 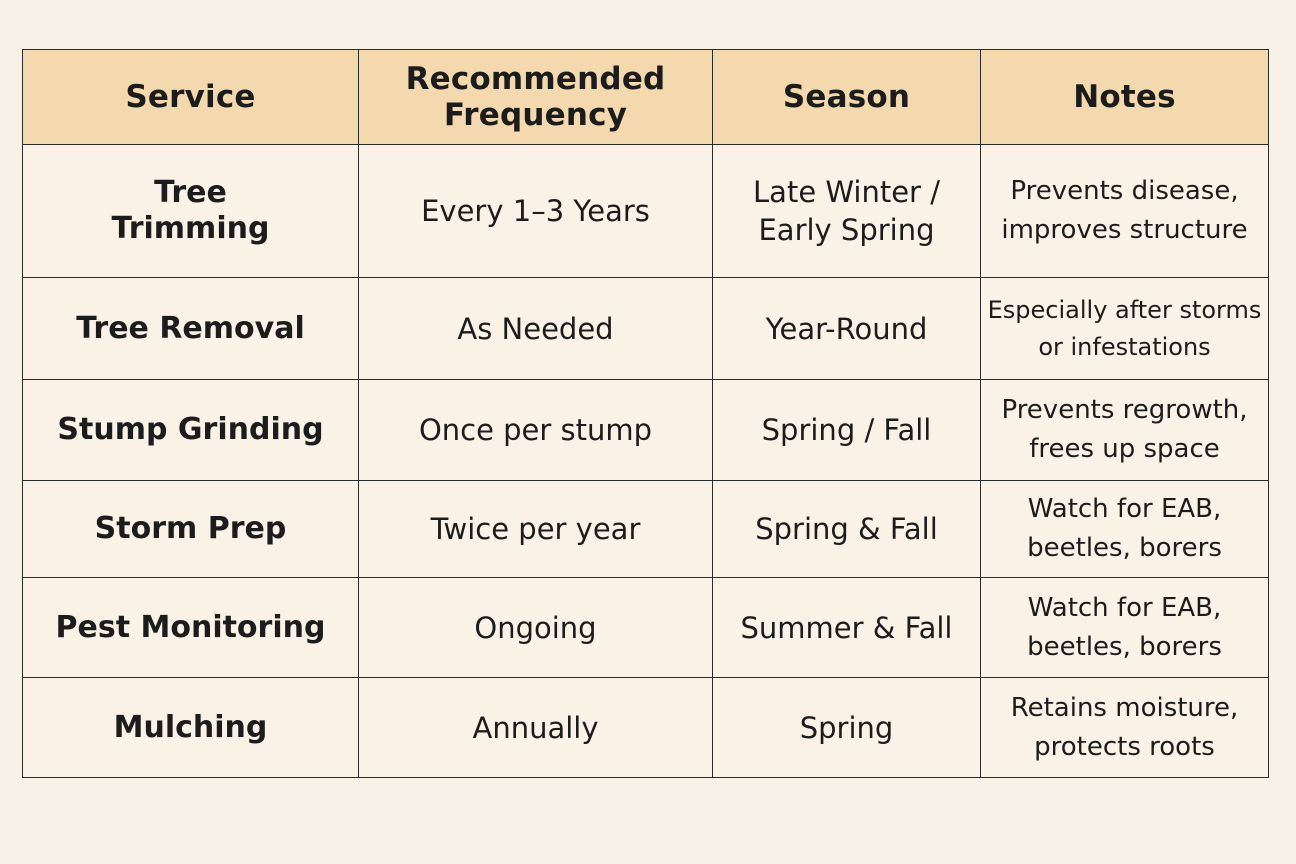 What do you see at coordinates (846, 727) in the screenshot?
I see `season-cell: Spring` at bounding box center [846, 727].